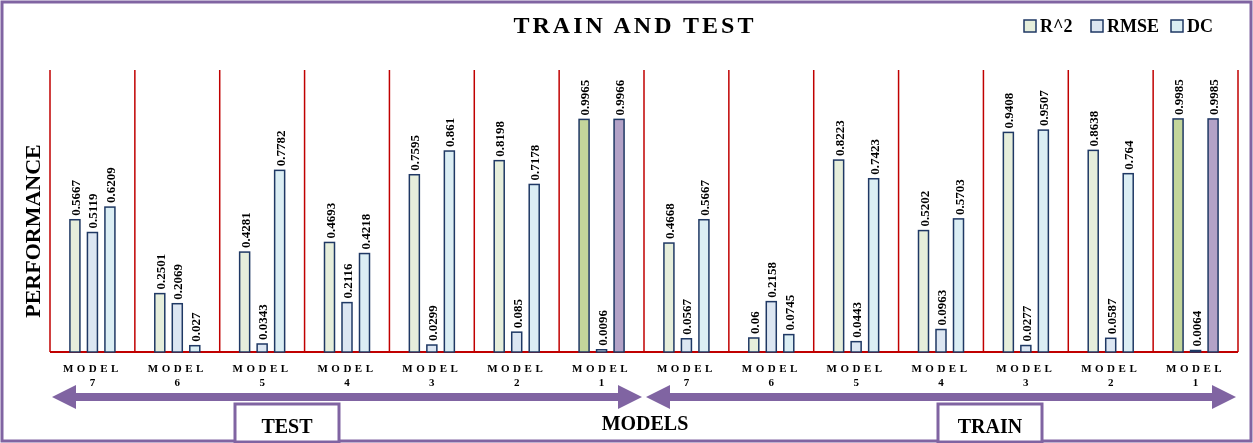  Describe the element at coordinates (1026, 375) in the screenshot. I see `x-tick-label: MODEL 3` at that location.